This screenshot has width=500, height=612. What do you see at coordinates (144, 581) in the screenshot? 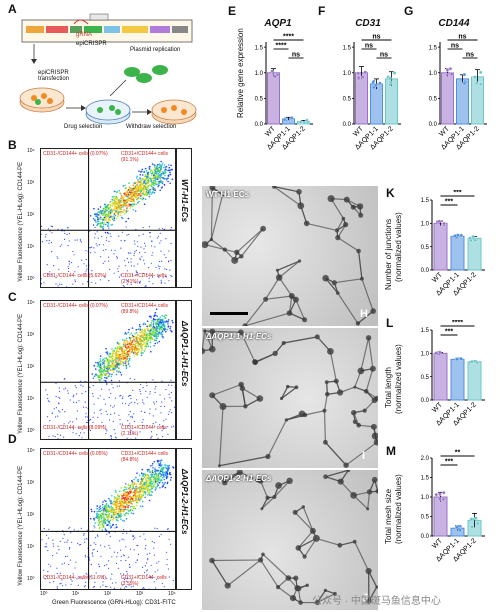
I see `gate-lr-d: CD31+/CD144- cells (3.55%)` at bounding box center [144, 581].